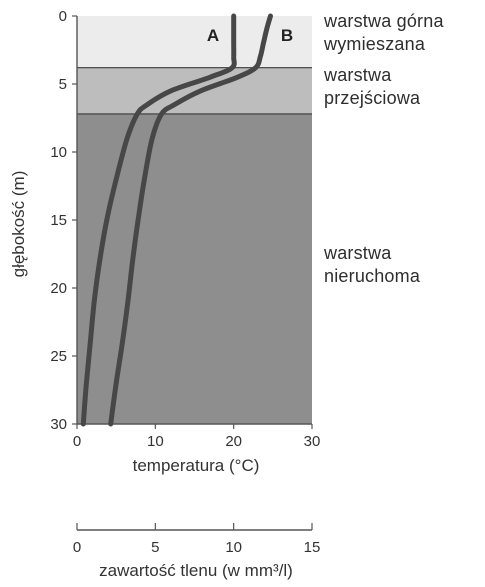 This screenshot has height=587, width=485. I want to click on y-tick-label: 20, so click(58, 288).